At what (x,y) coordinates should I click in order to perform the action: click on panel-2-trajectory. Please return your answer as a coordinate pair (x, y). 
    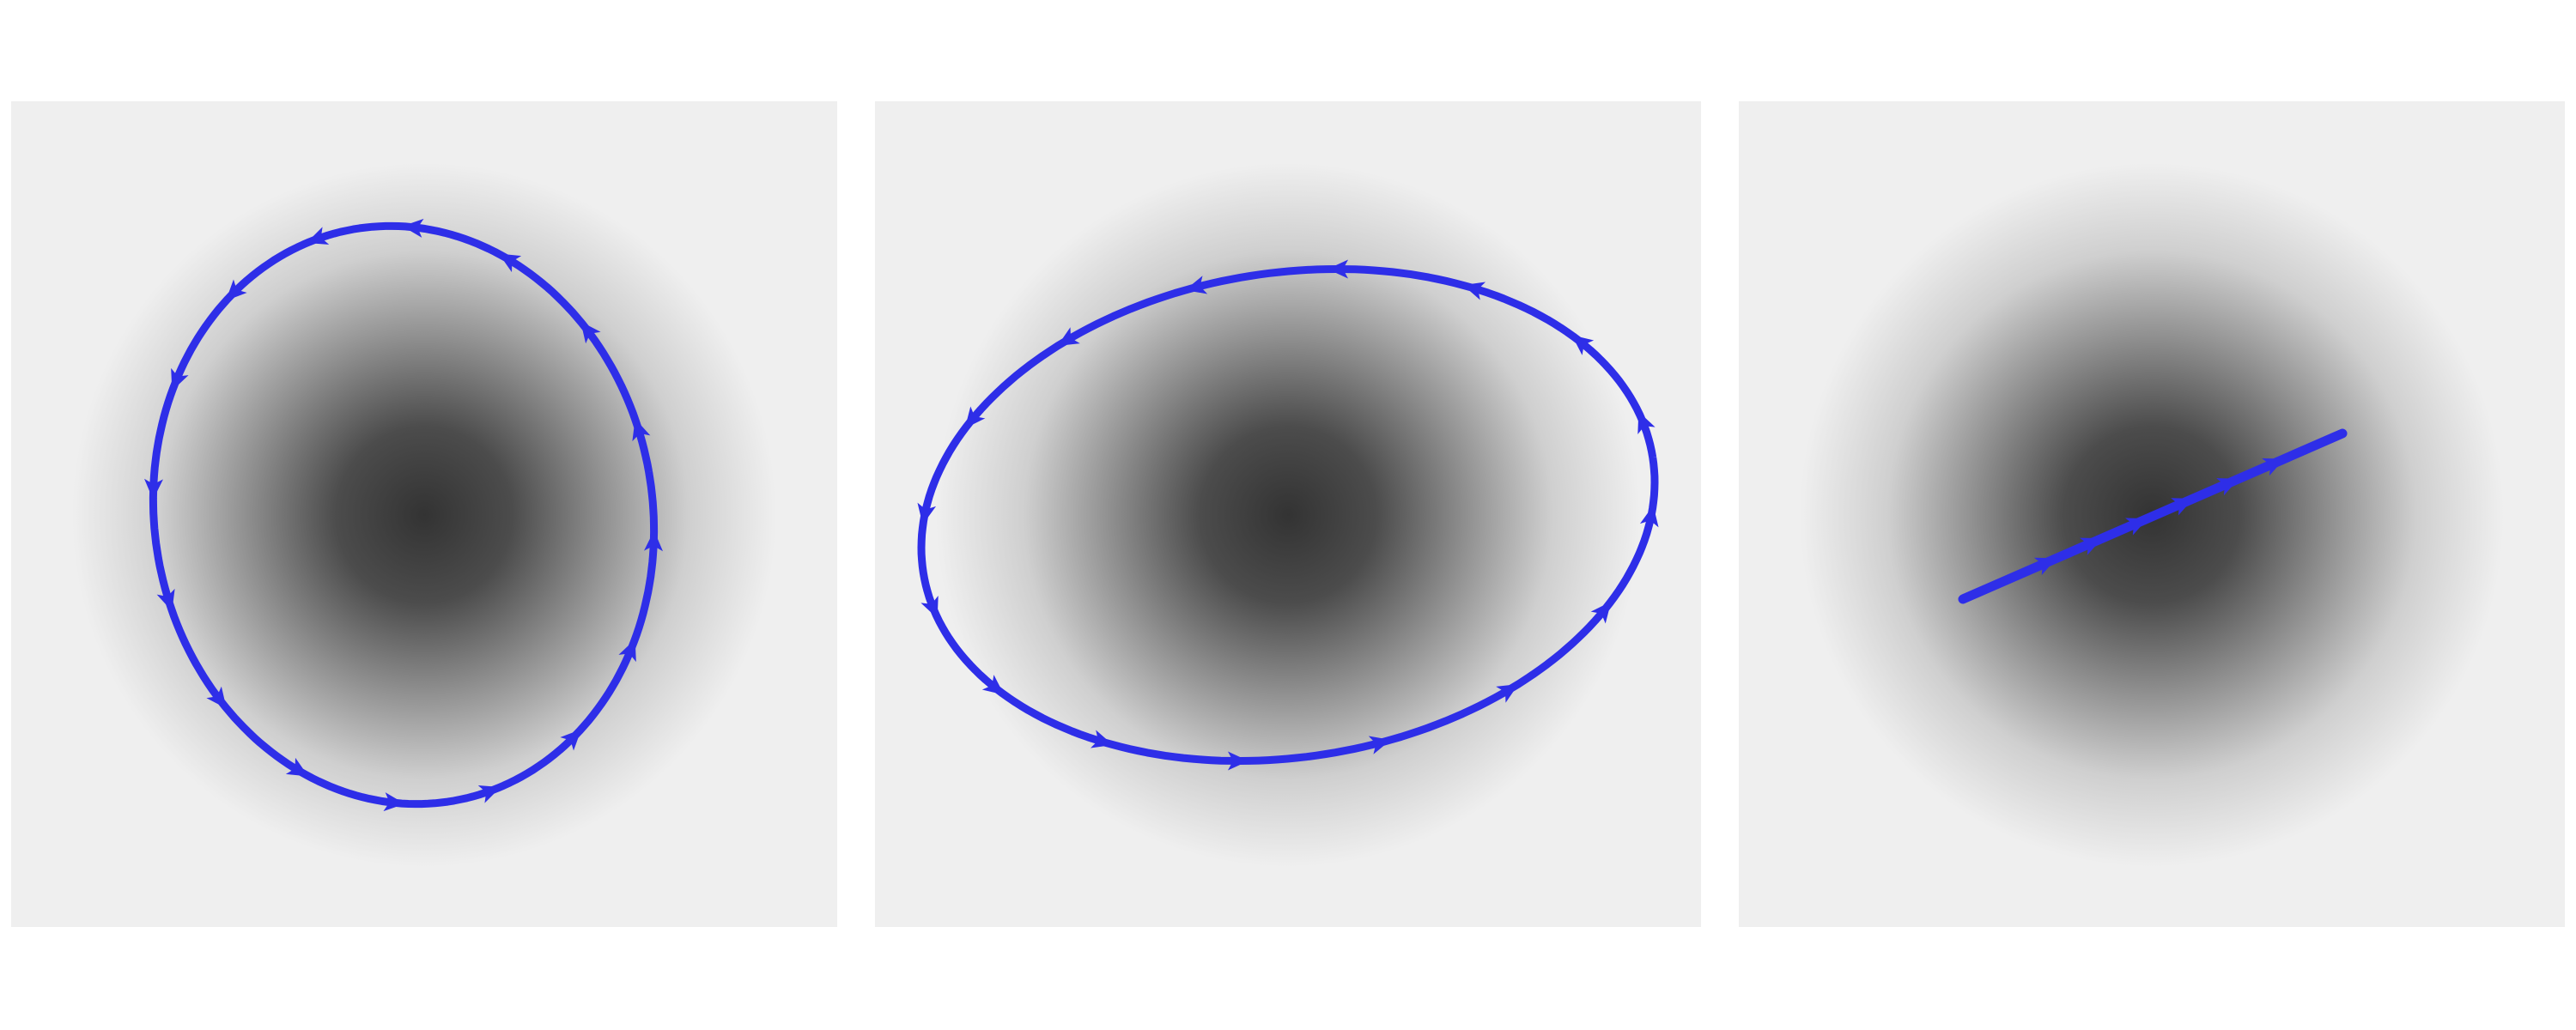
    Looking at the image, I should click on (1288, 515).